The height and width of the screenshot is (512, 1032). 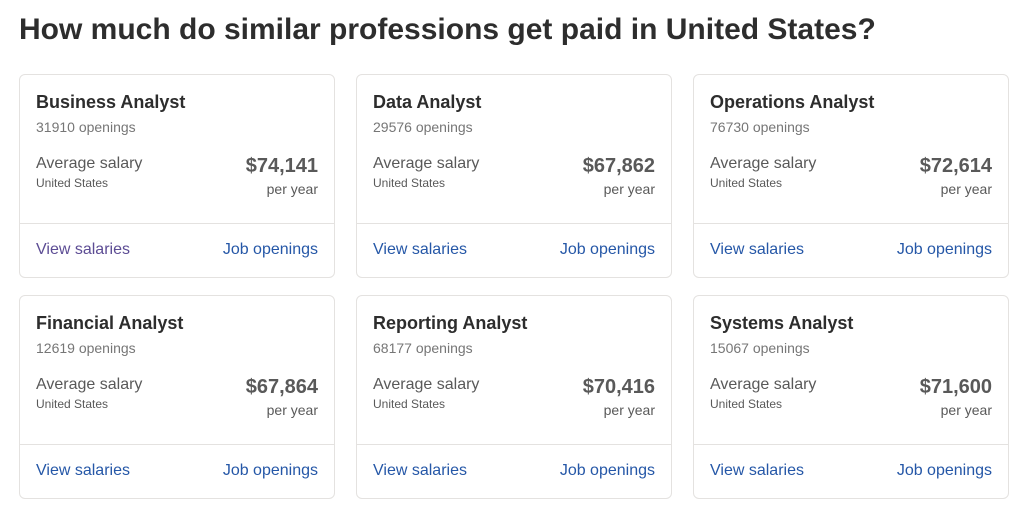 I want to click on salary: $72,614, so click(x=955, y=166).